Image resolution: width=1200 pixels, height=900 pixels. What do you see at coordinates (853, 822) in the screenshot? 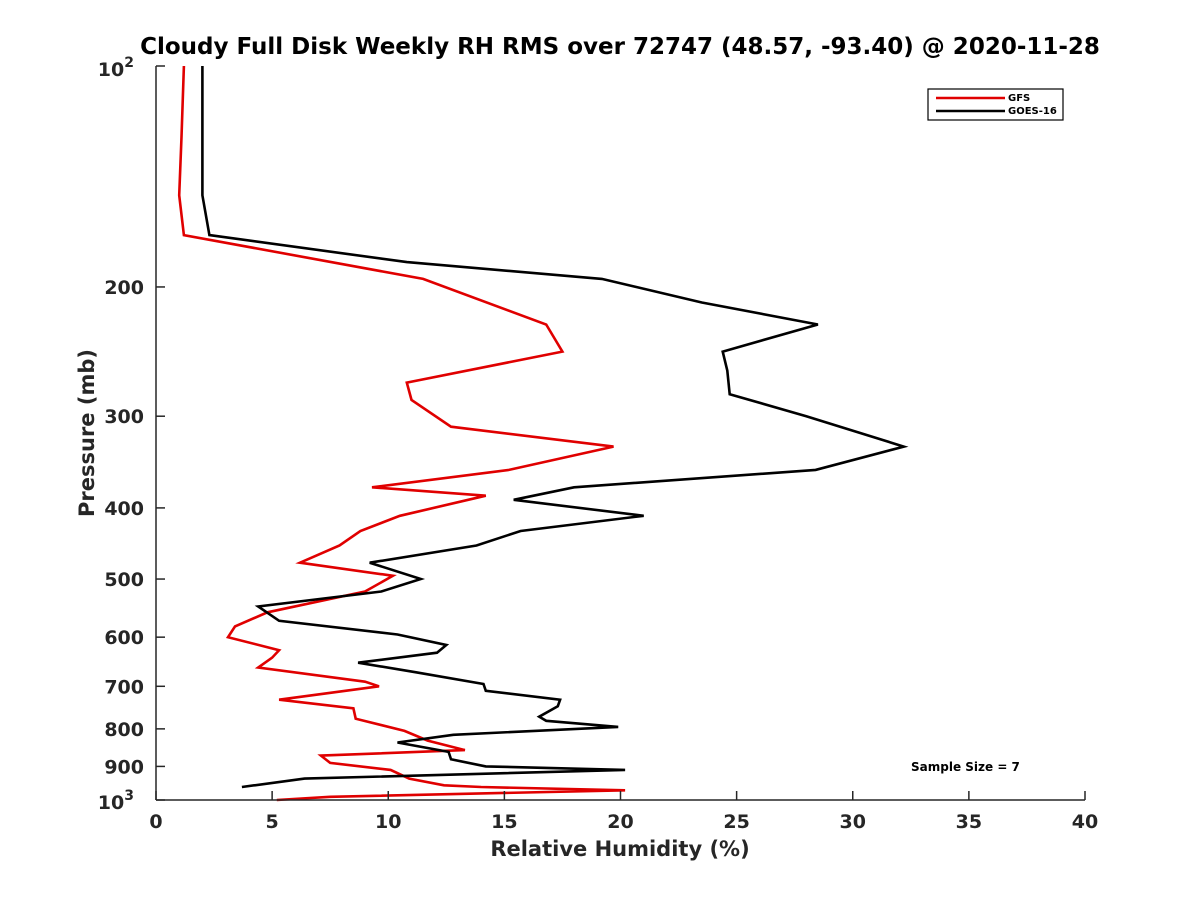
I see `x-tick-label: 30` at bounding box center [853, 822].